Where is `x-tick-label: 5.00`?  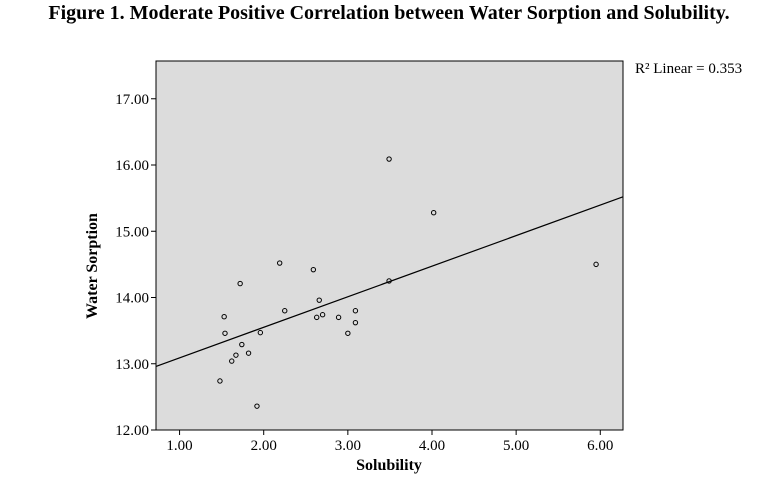 x-tick-label: 5.00 is located at coordinates (516, 446).